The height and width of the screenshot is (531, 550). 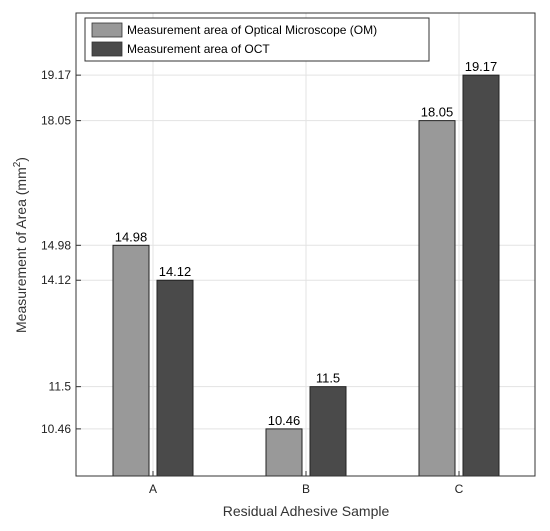 What do you see at coordinates (56, 75) in the screenshot?
I see `y-tick-label: 19.17` at bounding box center [56, 75].